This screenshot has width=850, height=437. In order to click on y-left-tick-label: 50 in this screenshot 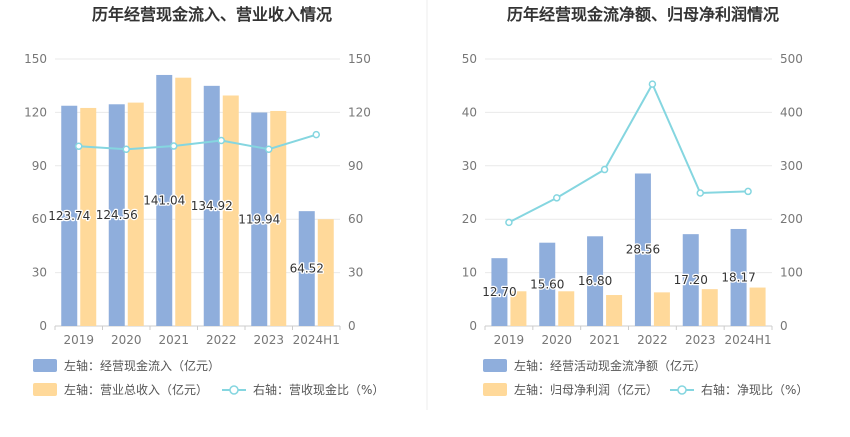, I will do `click(469, 59)`.